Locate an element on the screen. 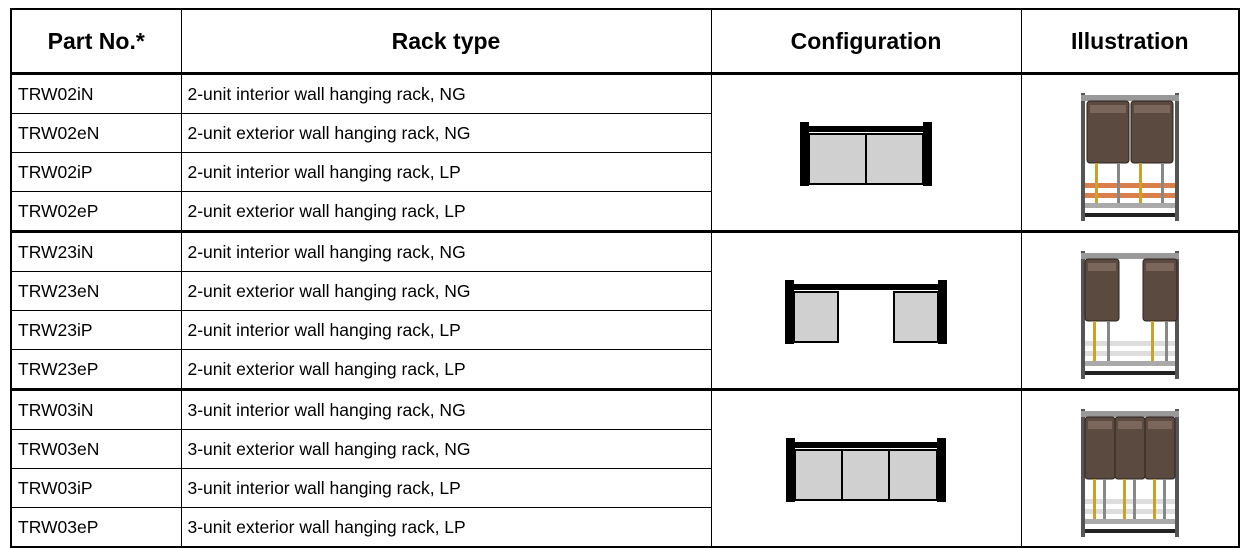 Image resolution: width=1250 pixels, height=548 pixels. rack-type: 3-unit exterior wall hanging rack, NG is located at coordinates (446, 449).